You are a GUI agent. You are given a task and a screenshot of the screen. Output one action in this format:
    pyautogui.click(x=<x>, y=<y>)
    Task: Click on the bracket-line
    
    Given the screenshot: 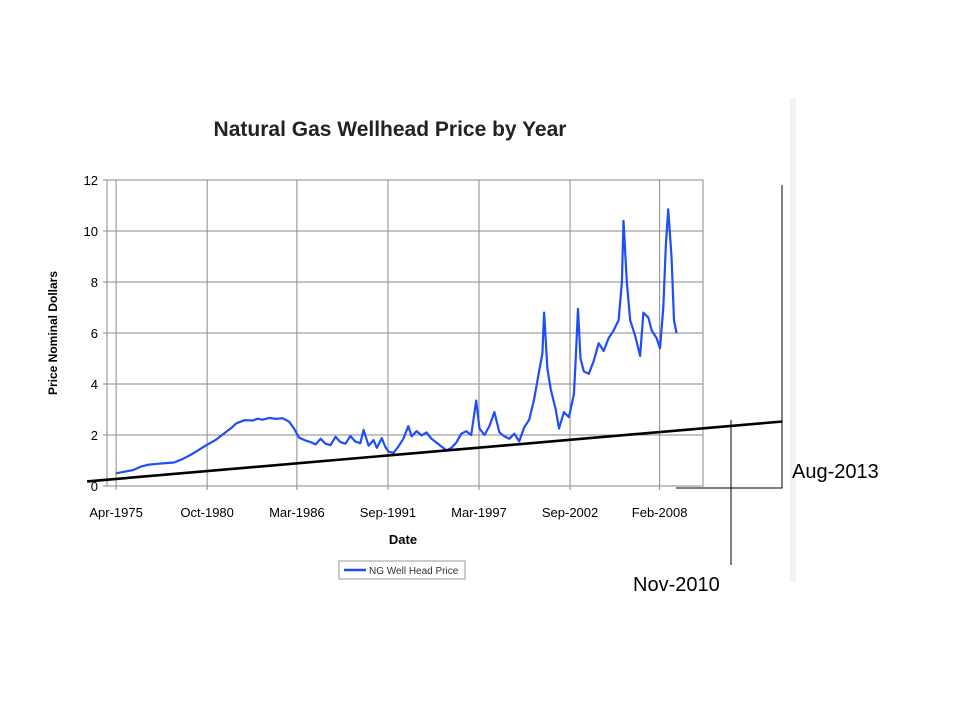 What is the action you would take?
    pyautogui.click(x=729, y=337)
    